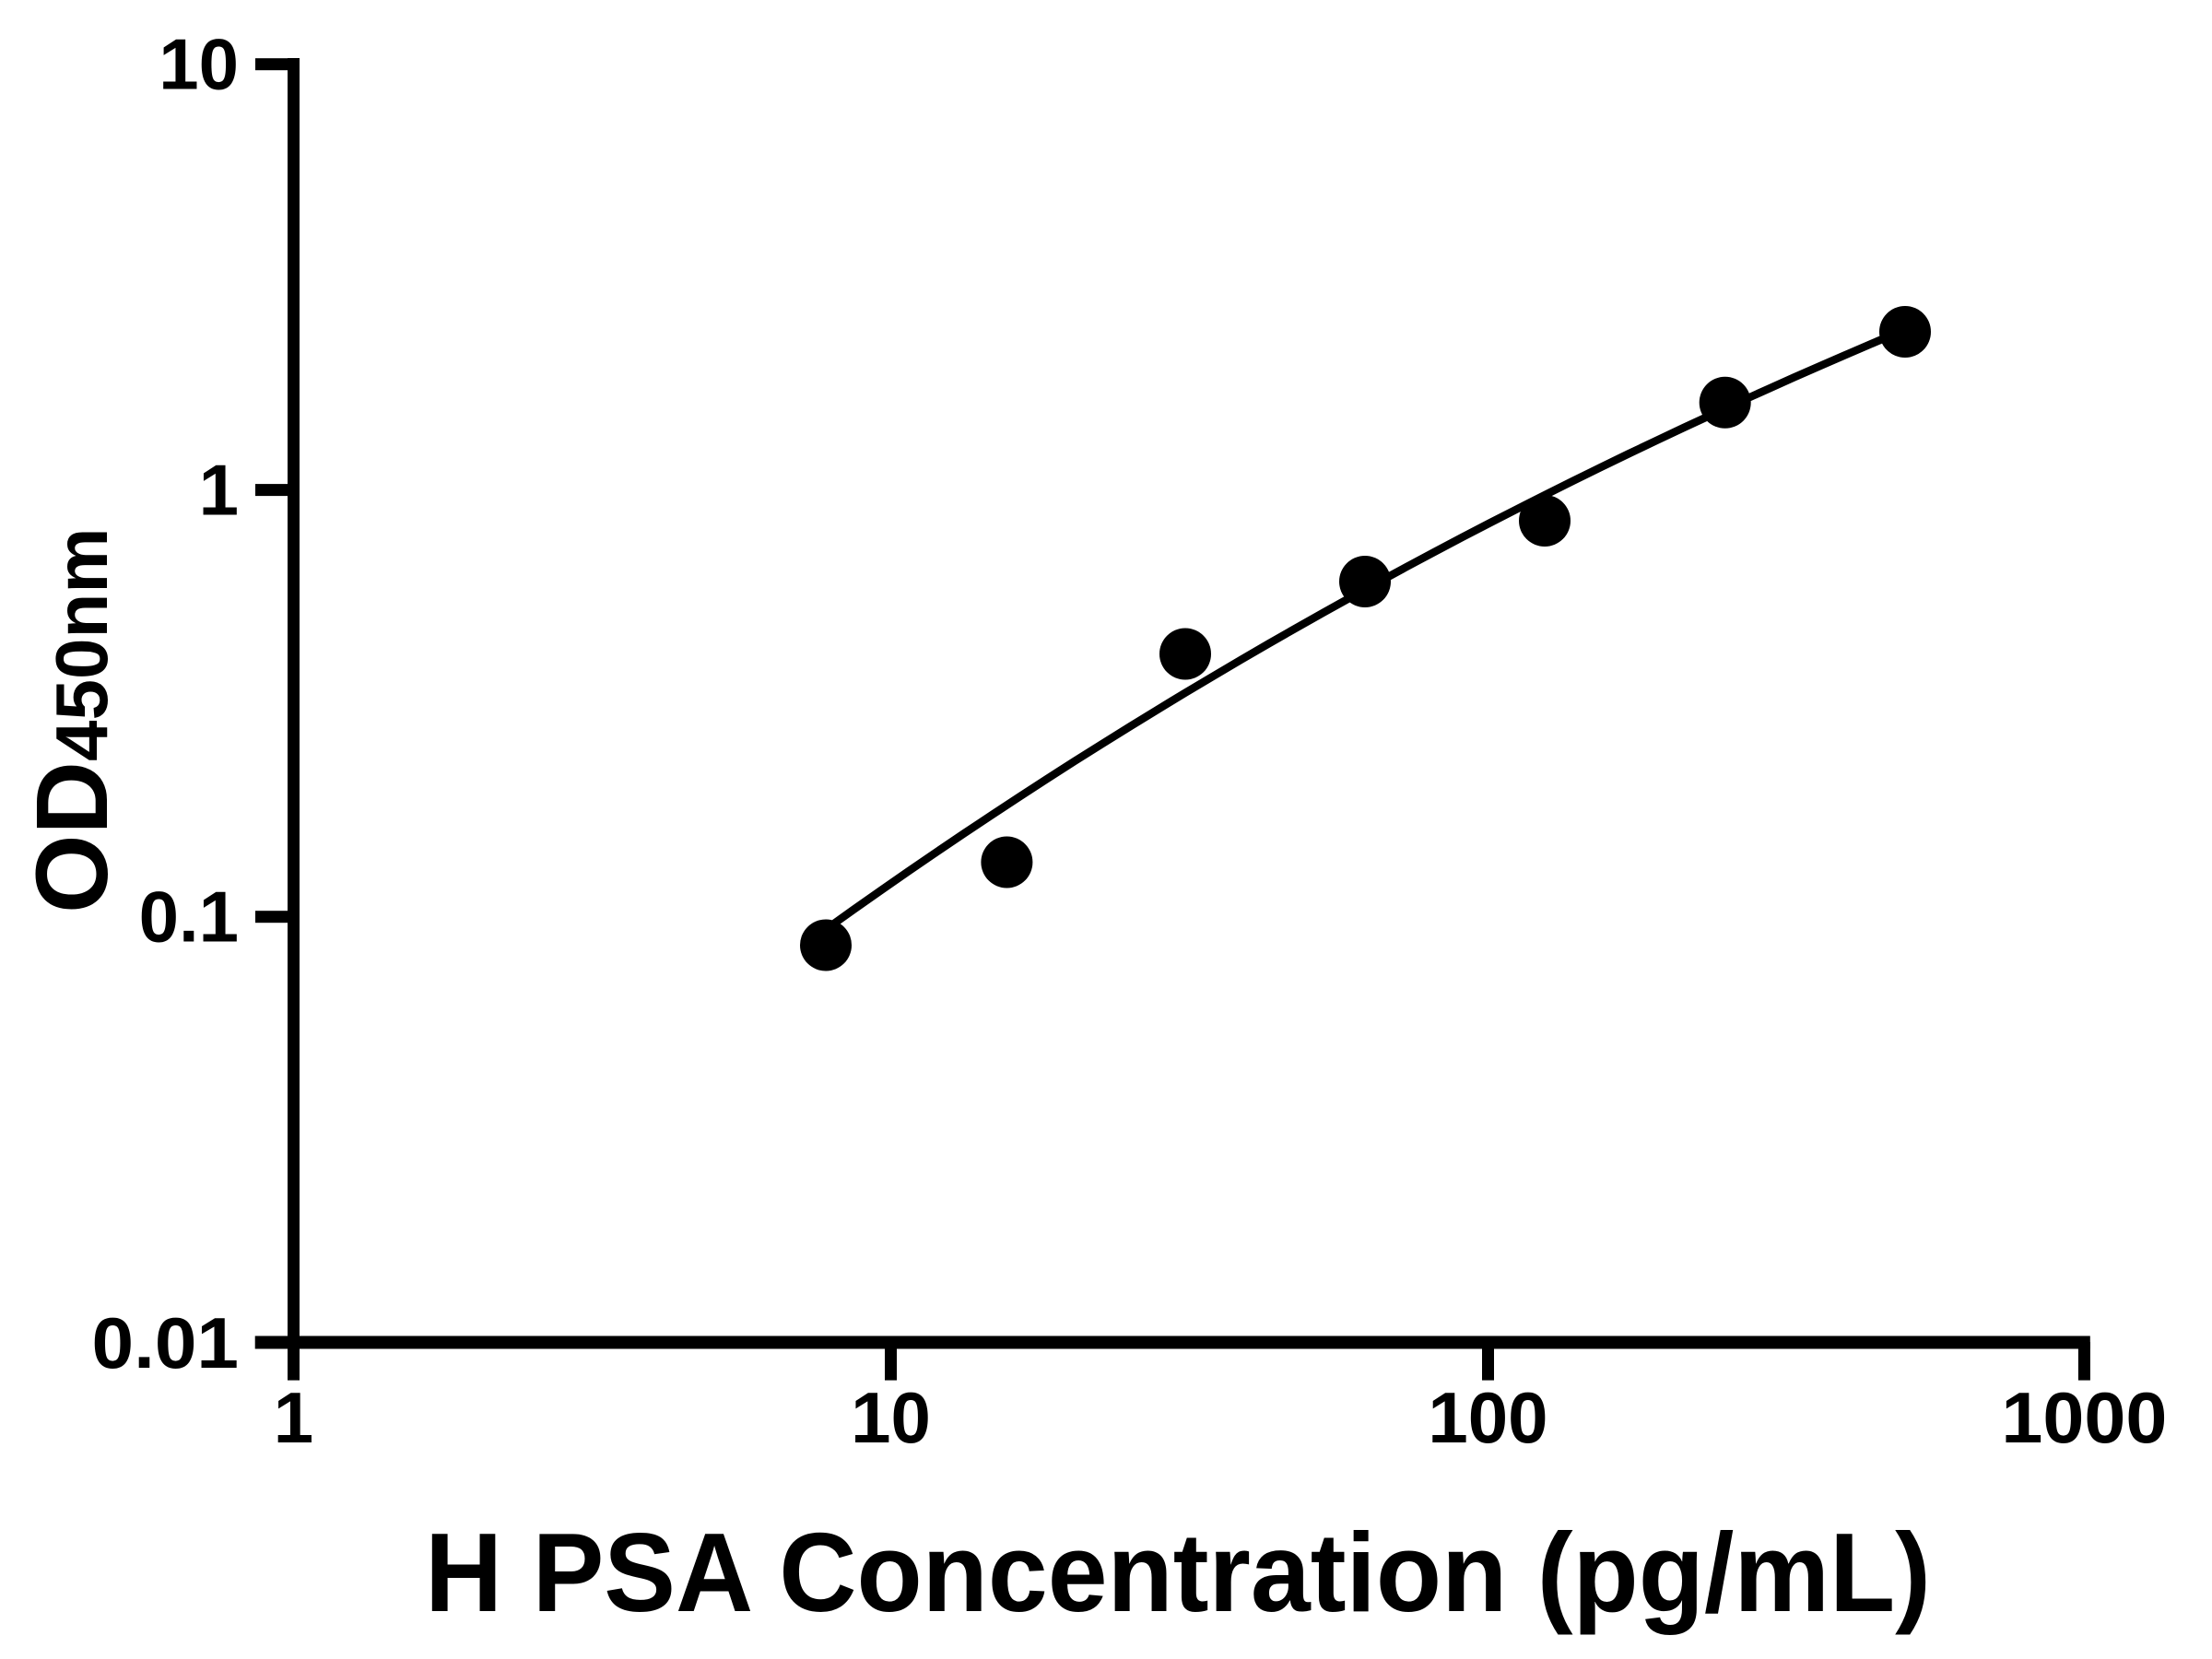 The height and width of the screenshot is (1659, 2212). Describe the element at coordinates (1487, 1417) in the screenshot. I see `svg-text: 100` at that location.